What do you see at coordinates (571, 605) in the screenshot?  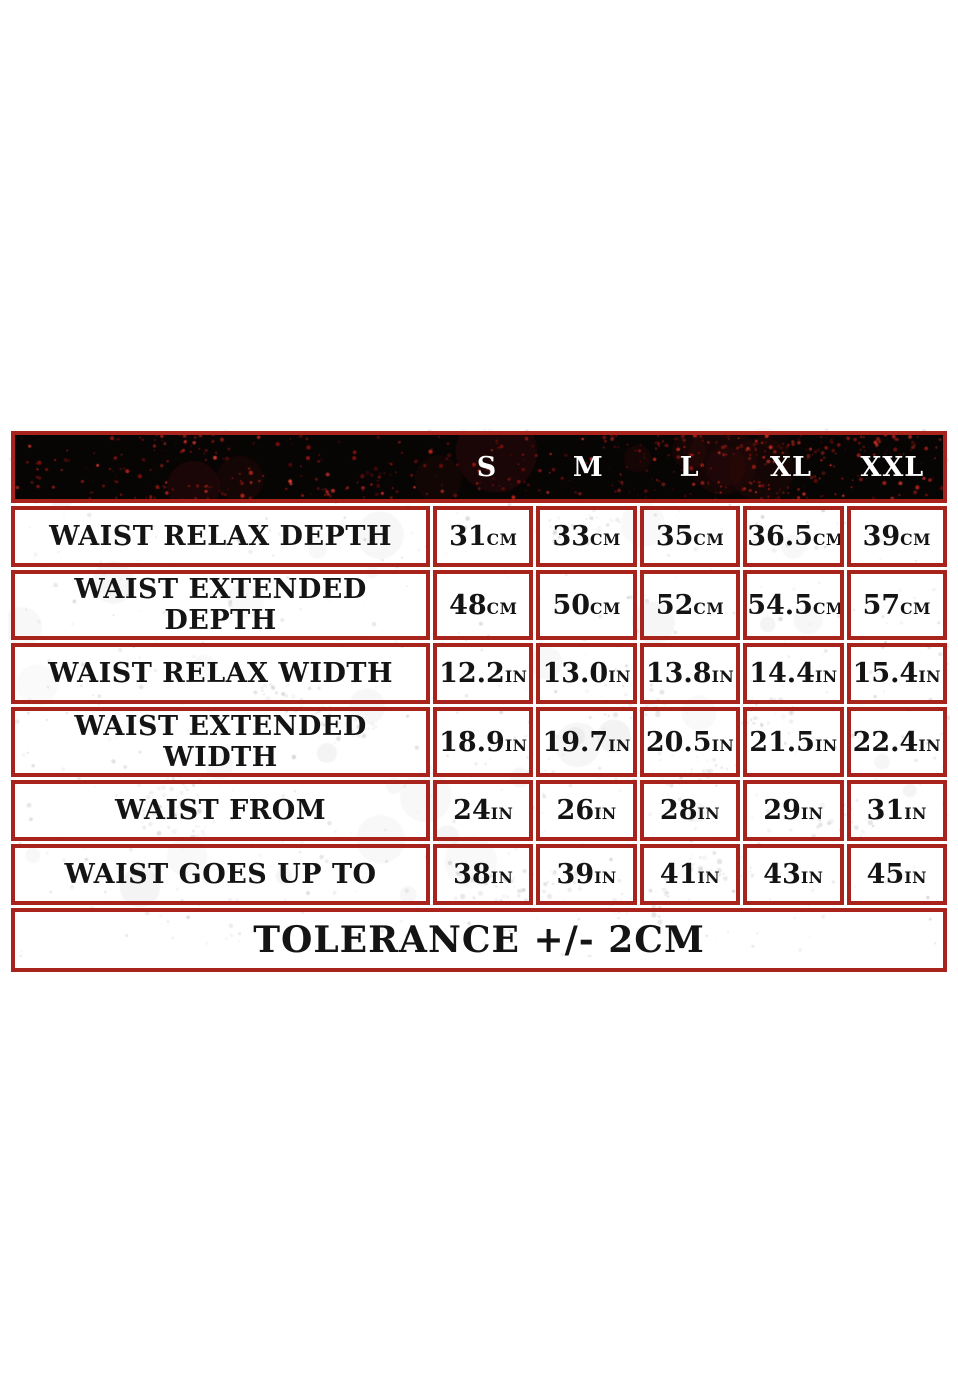 I see `value-number: 50` at bounding box center [571, 605].